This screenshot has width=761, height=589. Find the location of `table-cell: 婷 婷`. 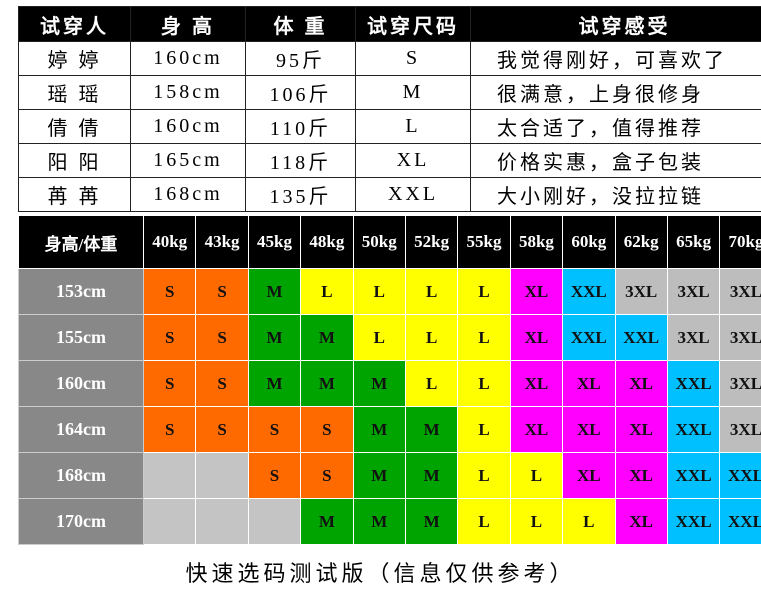

table-cell: 婷 婷 is located at coordinates (74, 58).